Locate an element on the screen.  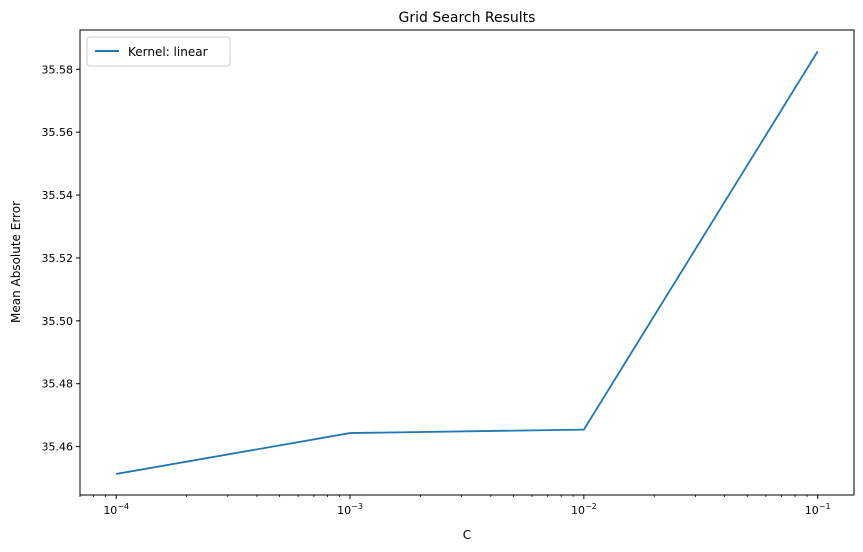
y-tick-label: 35.48 is located at coordinates (58, 384).